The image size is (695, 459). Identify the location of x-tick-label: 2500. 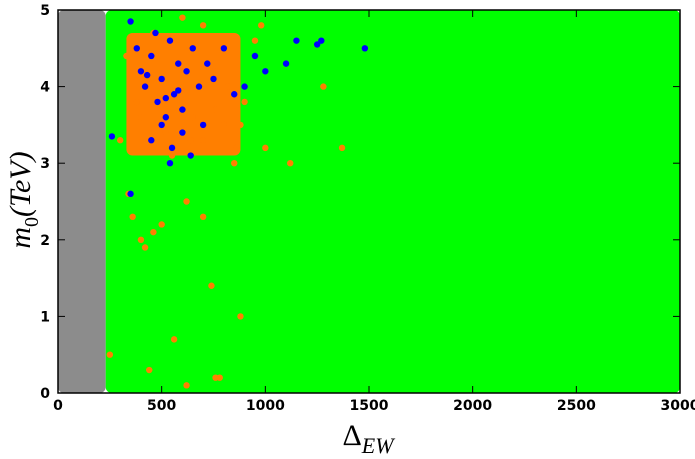
(576, 406).